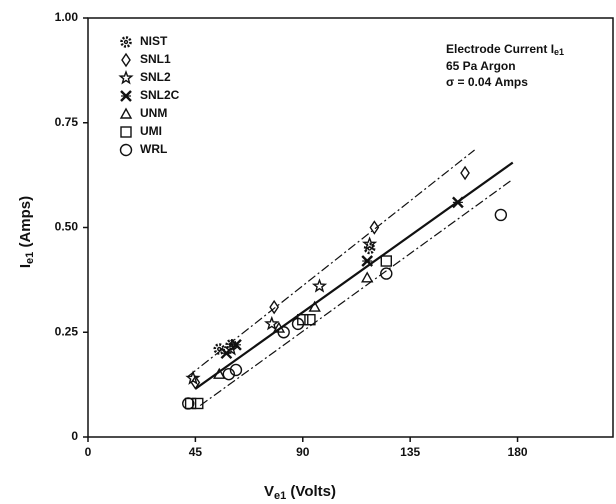 This screenshot has height=504, width=616. Describe the element at coordinates (280, 496) in the screenshot. I see `x-label-subscript: e1` at that location.